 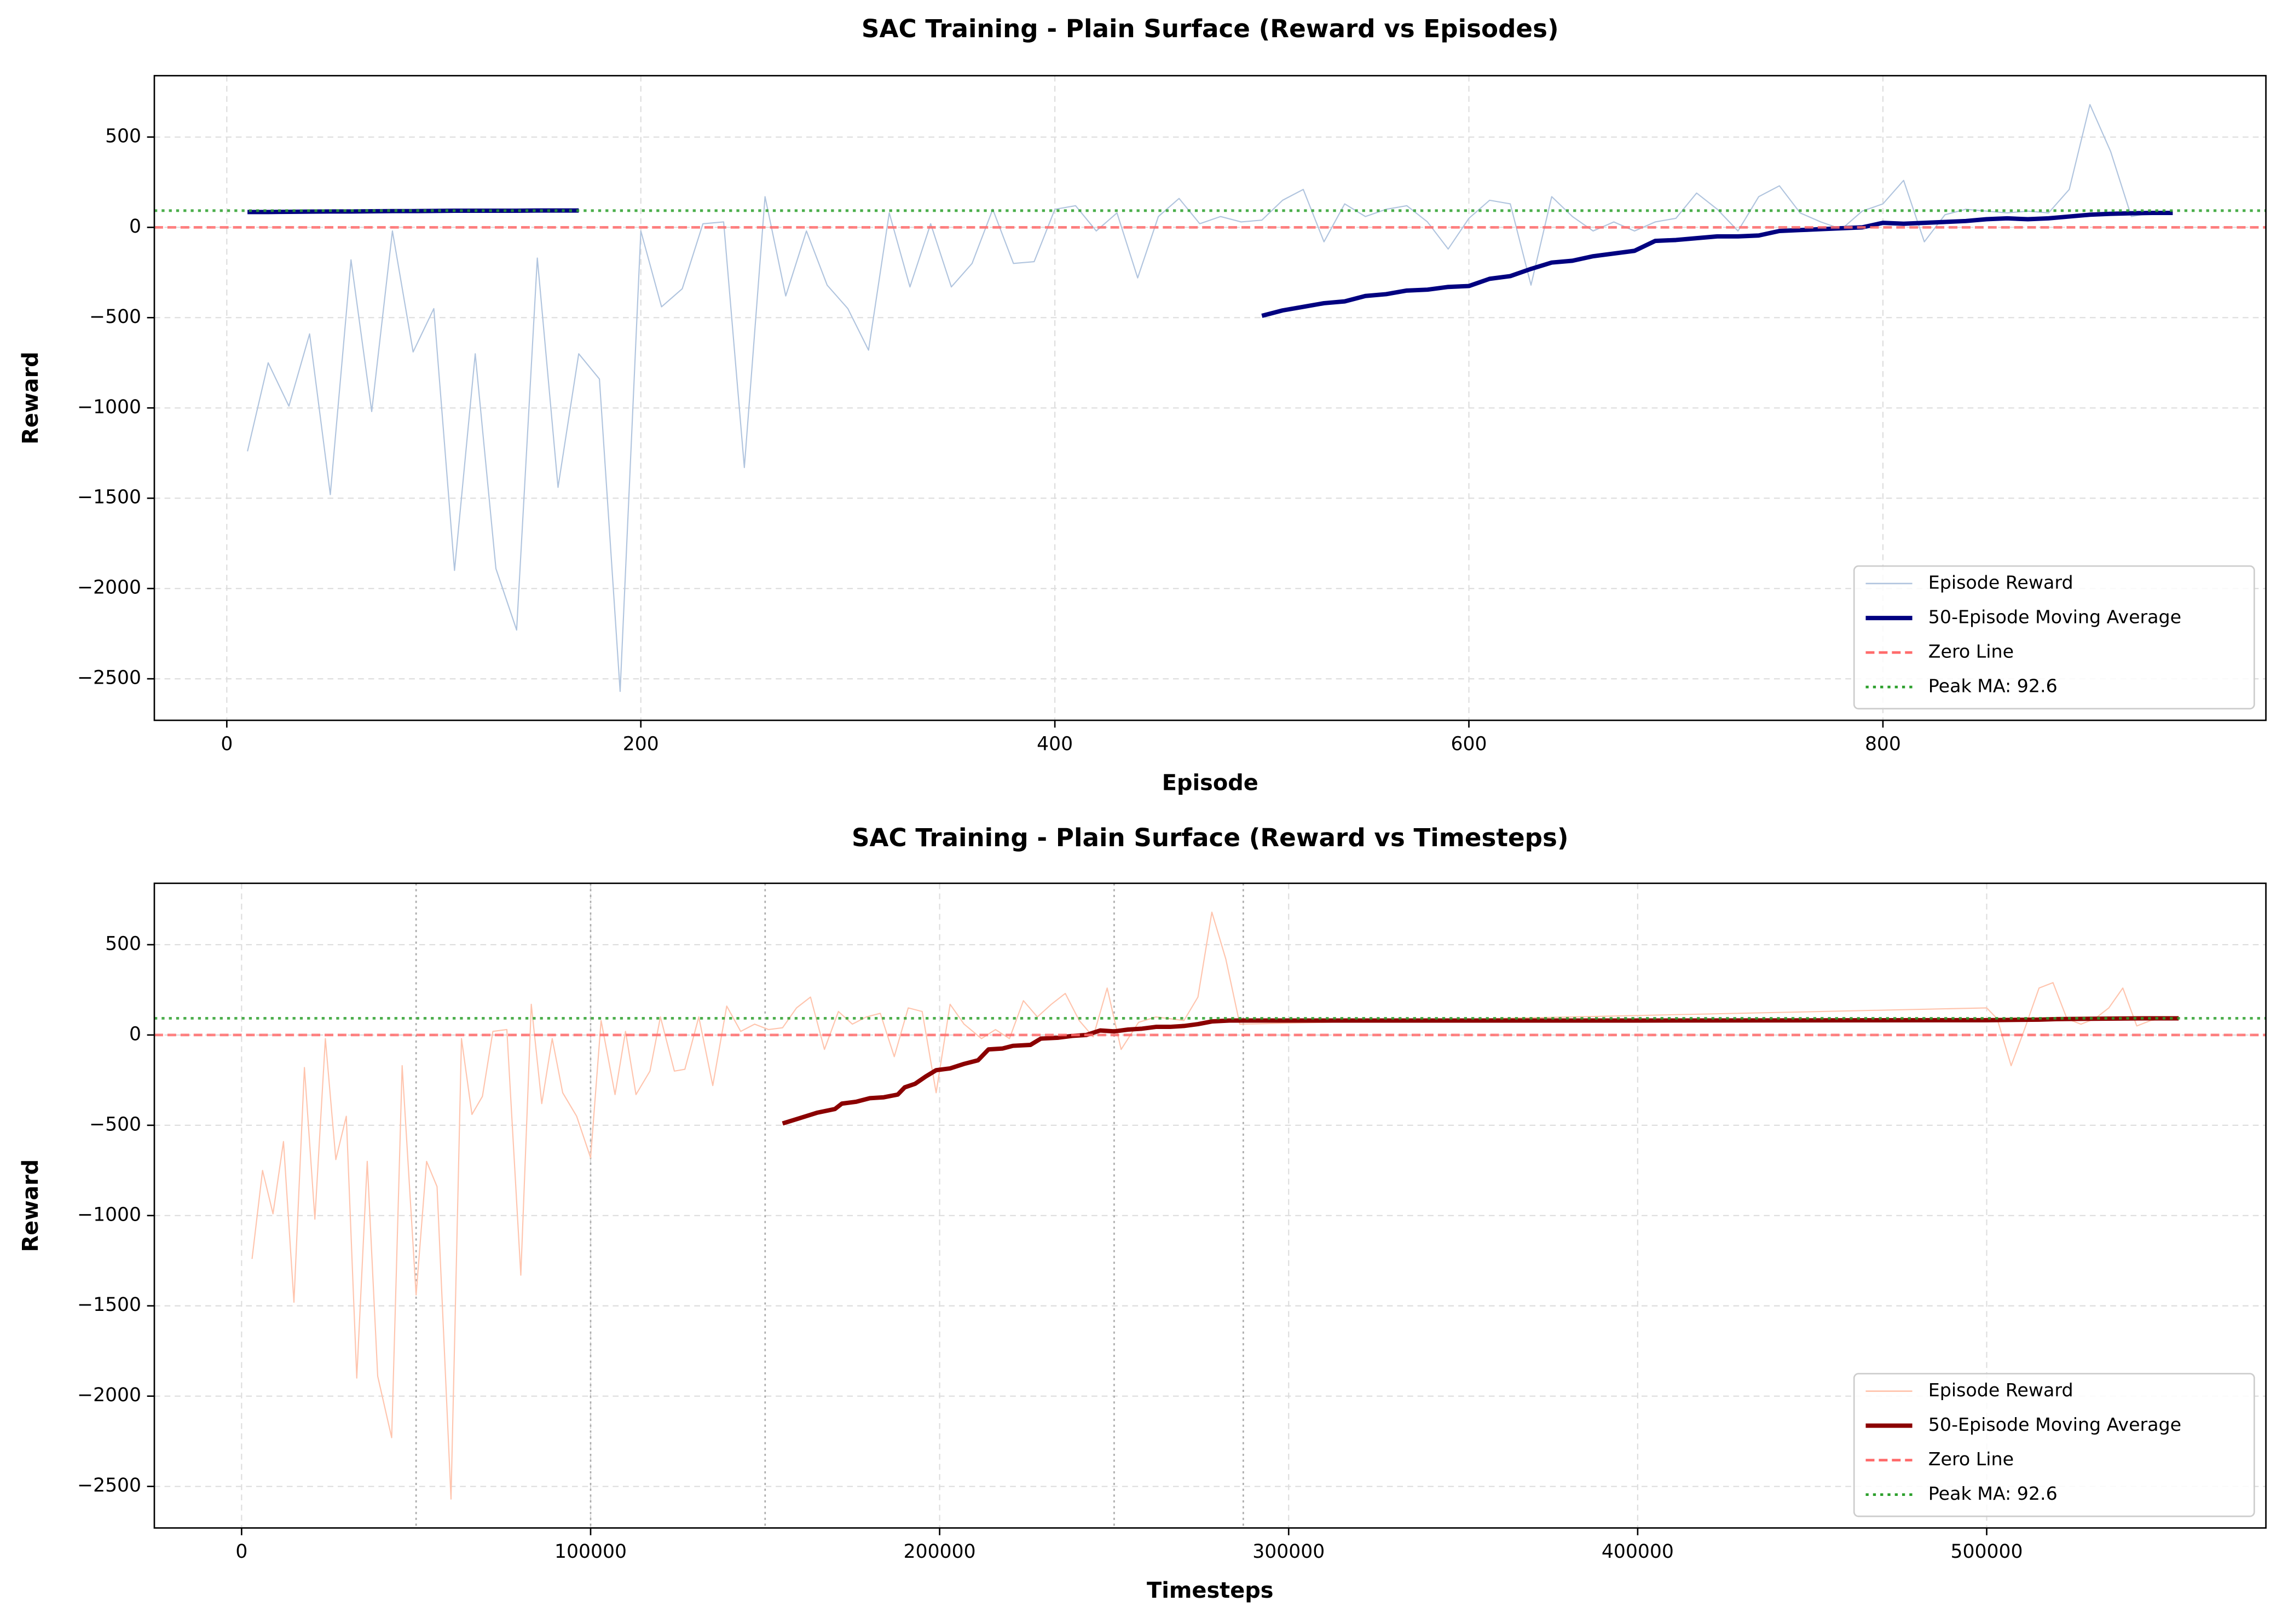 What do you see at coordinates (1469, 744) in the screenshot?
I see `x-tick-label: 600` at bounding box center [1469, 744].